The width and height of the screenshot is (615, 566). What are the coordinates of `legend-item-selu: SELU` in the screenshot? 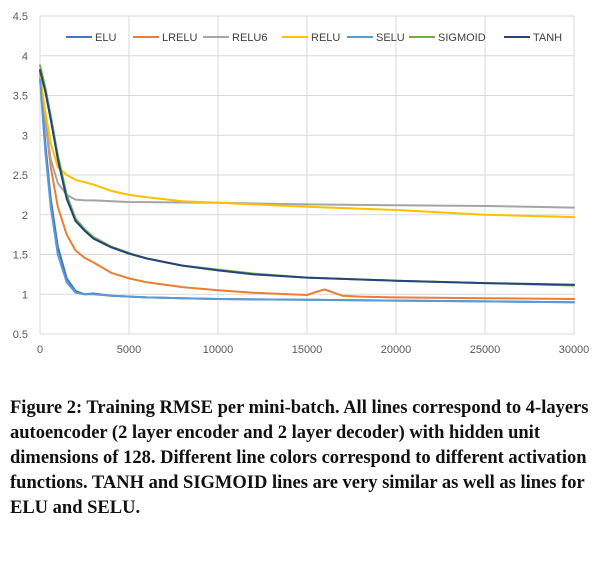 It's located at (376, 38).